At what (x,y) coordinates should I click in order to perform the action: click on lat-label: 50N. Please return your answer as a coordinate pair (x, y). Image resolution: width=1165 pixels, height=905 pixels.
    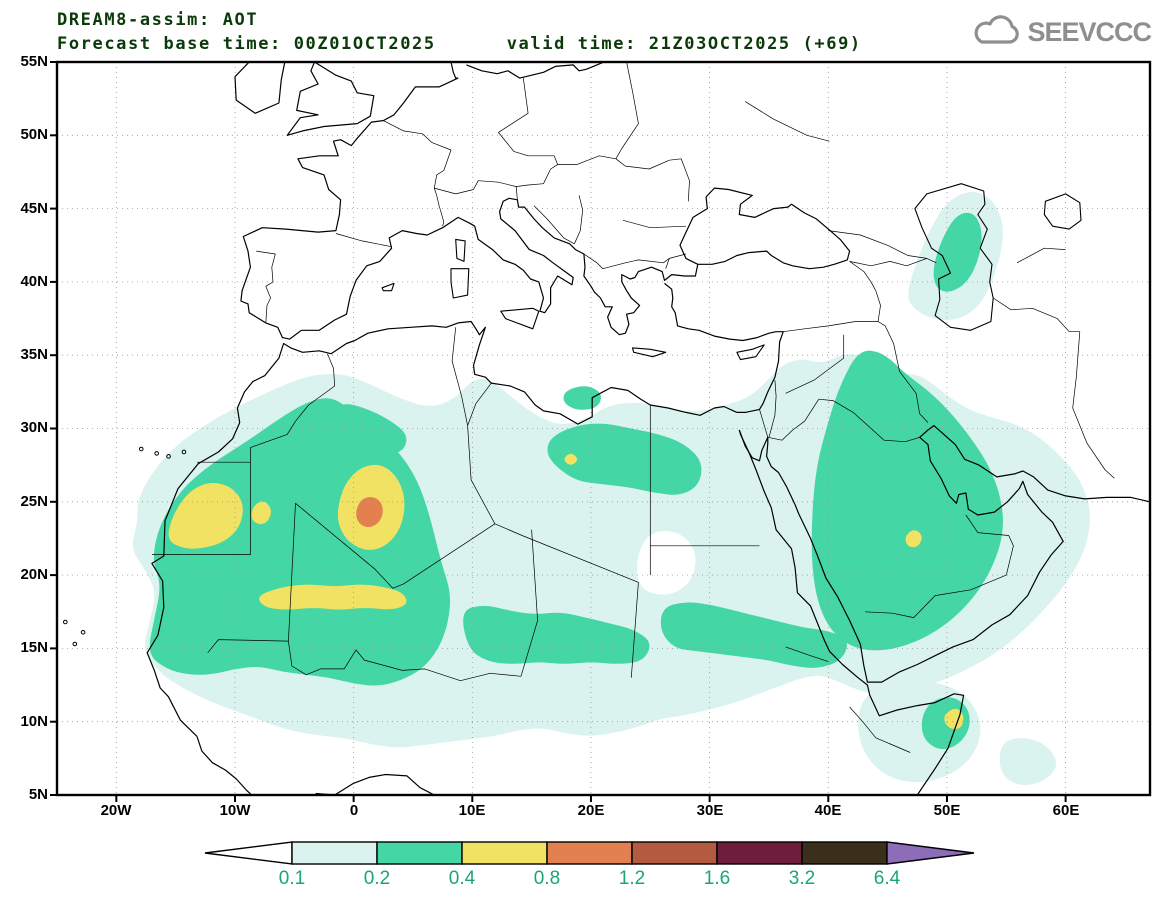
    Looking at the image, I should click on (34, 134).